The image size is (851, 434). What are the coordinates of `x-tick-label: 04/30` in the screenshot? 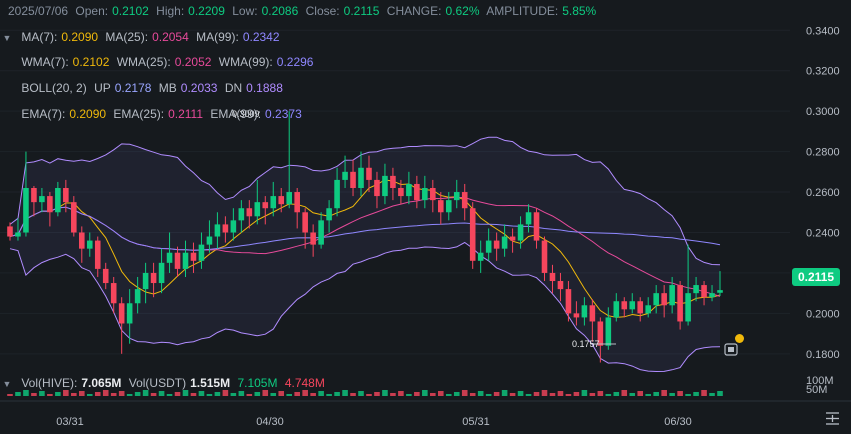 It's located at (270, 422).